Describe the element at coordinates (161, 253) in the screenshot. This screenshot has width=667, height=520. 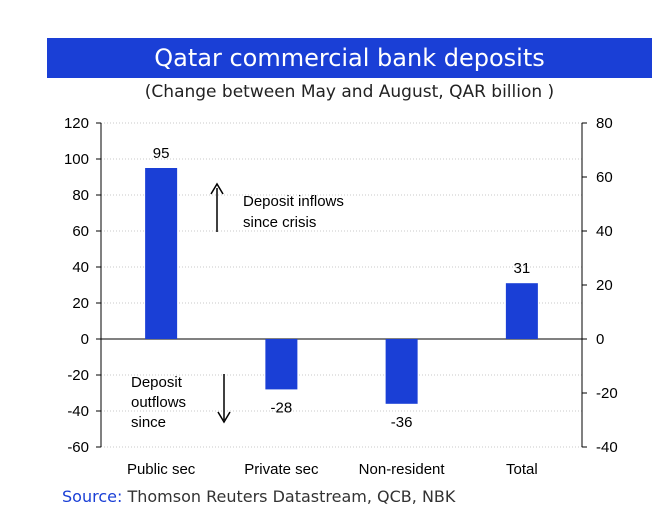
I see `bar-public-sec` at that location.